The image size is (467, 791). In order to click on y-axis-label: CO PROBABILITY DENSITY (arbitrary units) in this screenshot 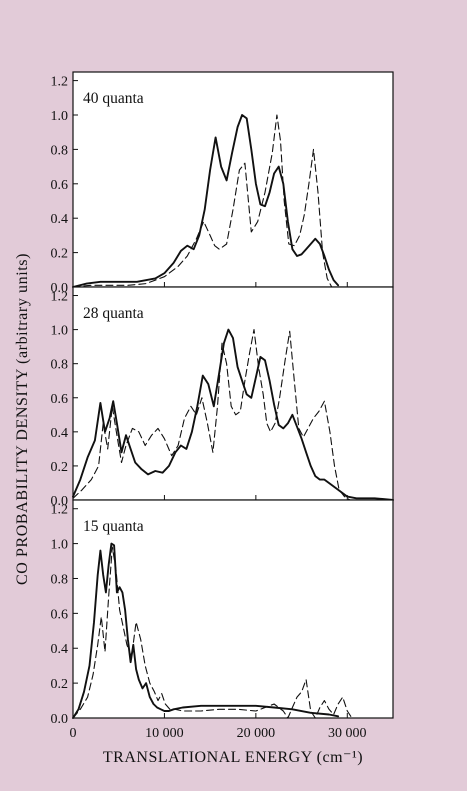, I will do `click(22, 419)`.